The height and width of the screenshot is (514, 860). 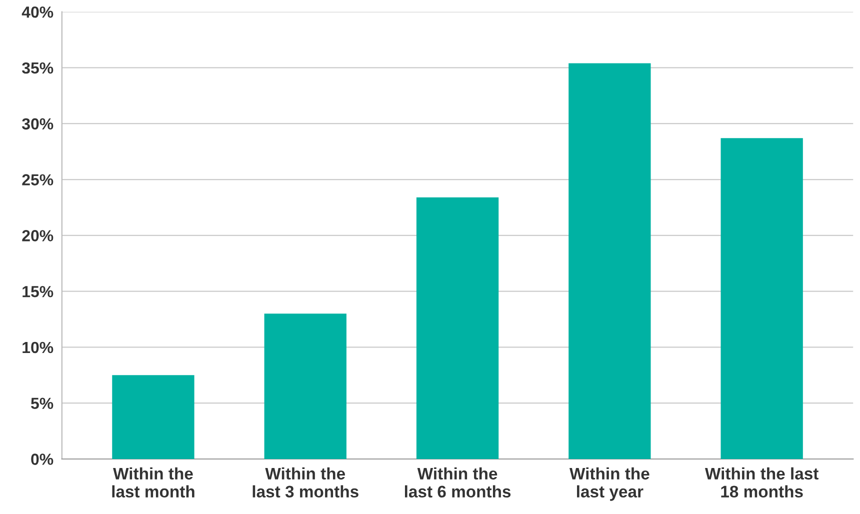 What do you see at coordinates (457, 482) in the screenshot?
I see `x-tick-label: Within the last 6 months` at bounding box center [457, 482].